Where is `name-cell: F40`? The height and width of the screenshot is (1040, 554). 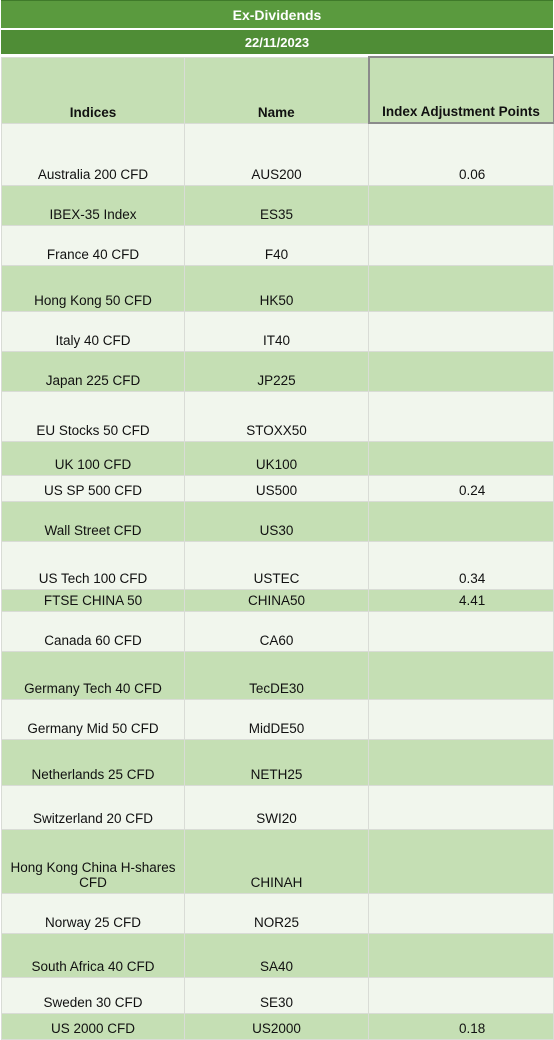
name-cell: F40 is located at coordinates (276, 245).